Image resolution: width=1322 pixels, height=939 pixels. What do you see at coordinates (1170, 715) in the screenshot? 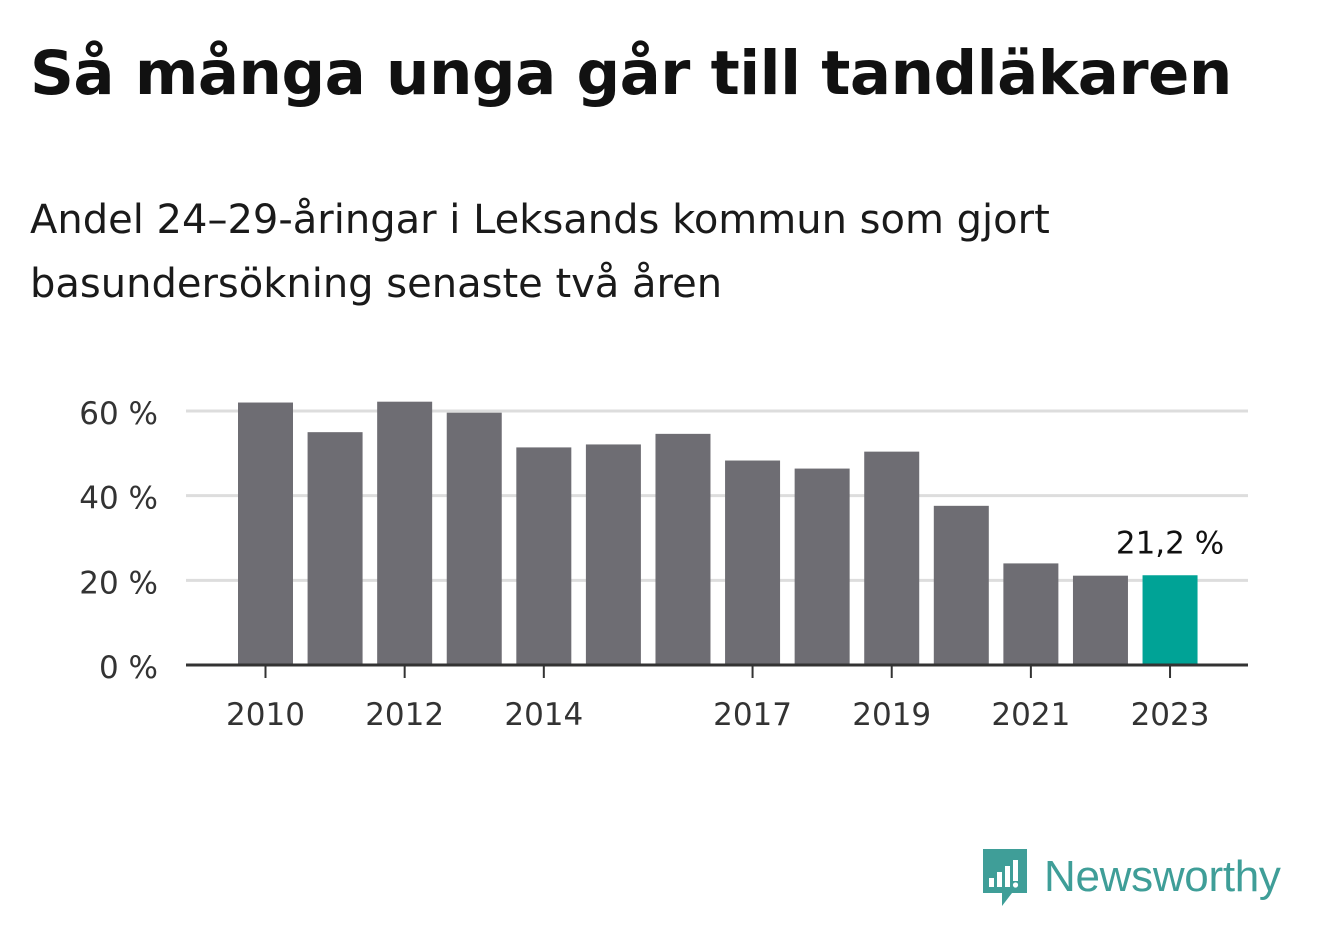
I see `x-tick-label: 2023` at bounding box center [1170, 715].